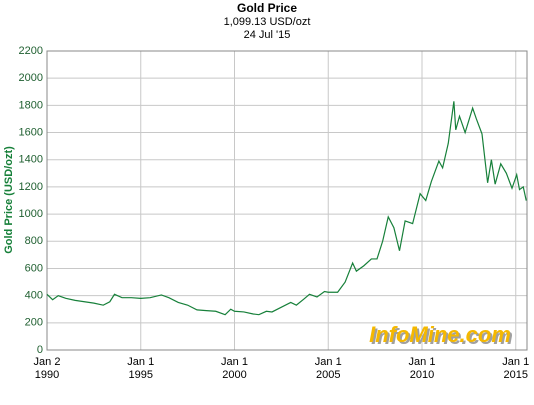 Image resolution: width=534 pixels, height=405 pixels. Describe the element at coordinates (141, 375) in the screenshot. I see `x-tick-label: 1995` at that location.